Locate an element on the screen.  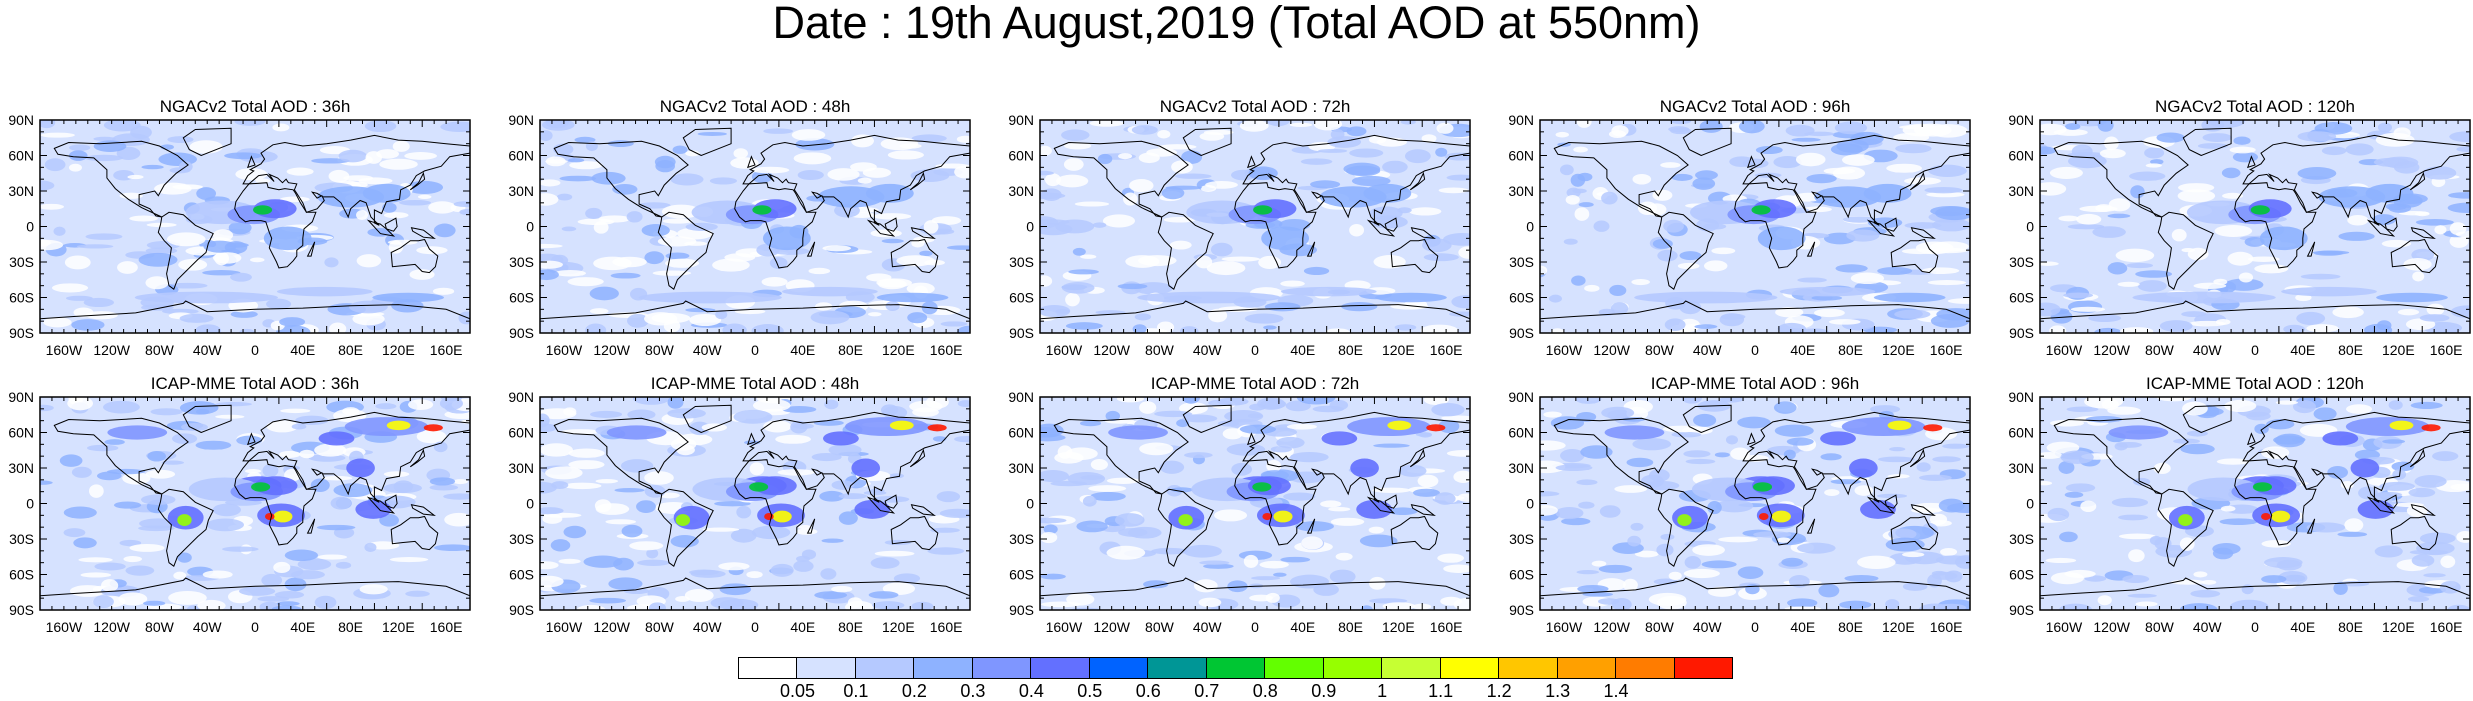
lon-tick-label: 80W is located at coordinates (1160, 350).